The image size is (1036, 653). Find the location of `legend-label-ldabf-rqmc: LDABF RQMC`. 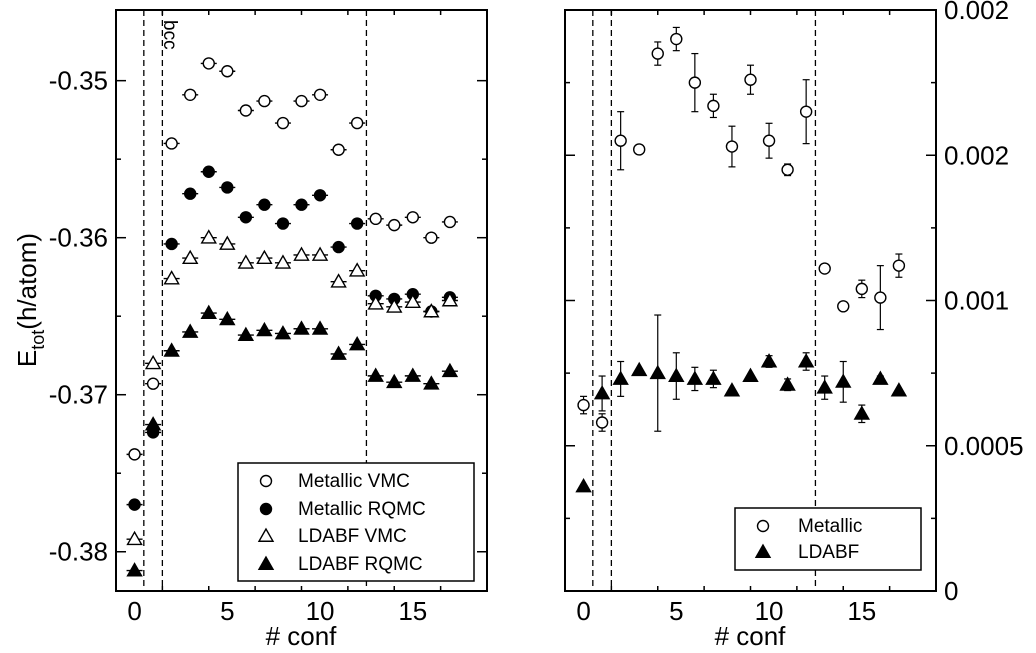

legend-label-ldabf-rqmc: LDABF RQMC is located at coordinates (360, 564).